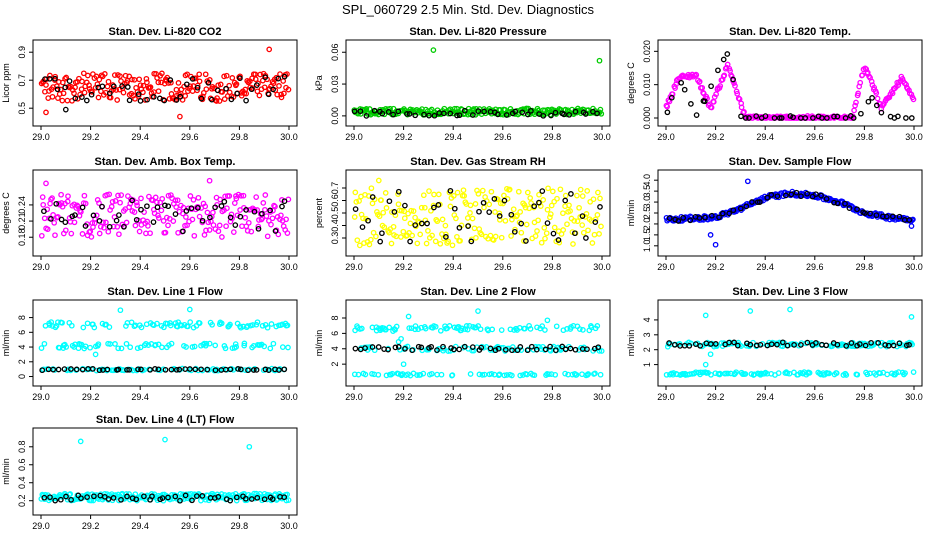 The width and height of the screenshot is (936, 540). Describe the element at coordinates (6, 213) in the screenshot. I see `y-axis-label: degrees C` at that location.